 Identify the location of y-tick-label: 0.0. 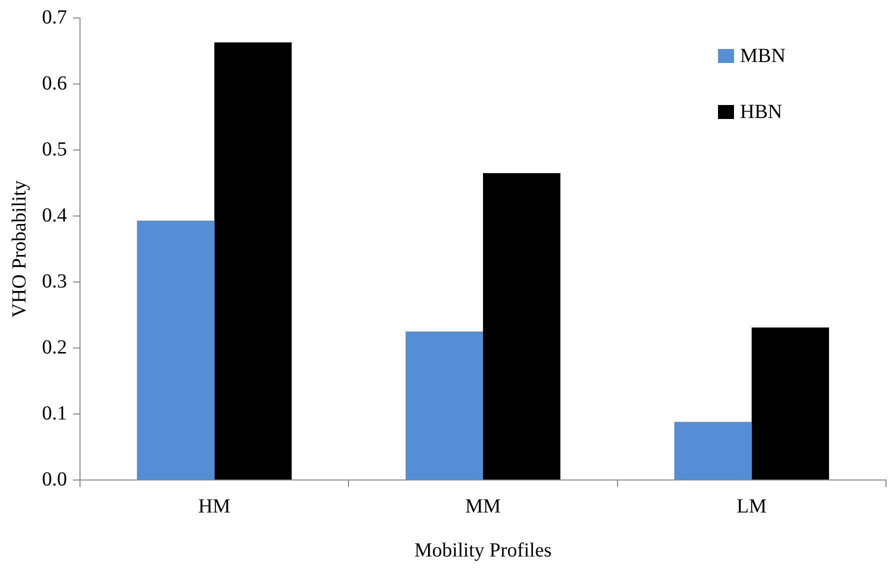
(54, 479).